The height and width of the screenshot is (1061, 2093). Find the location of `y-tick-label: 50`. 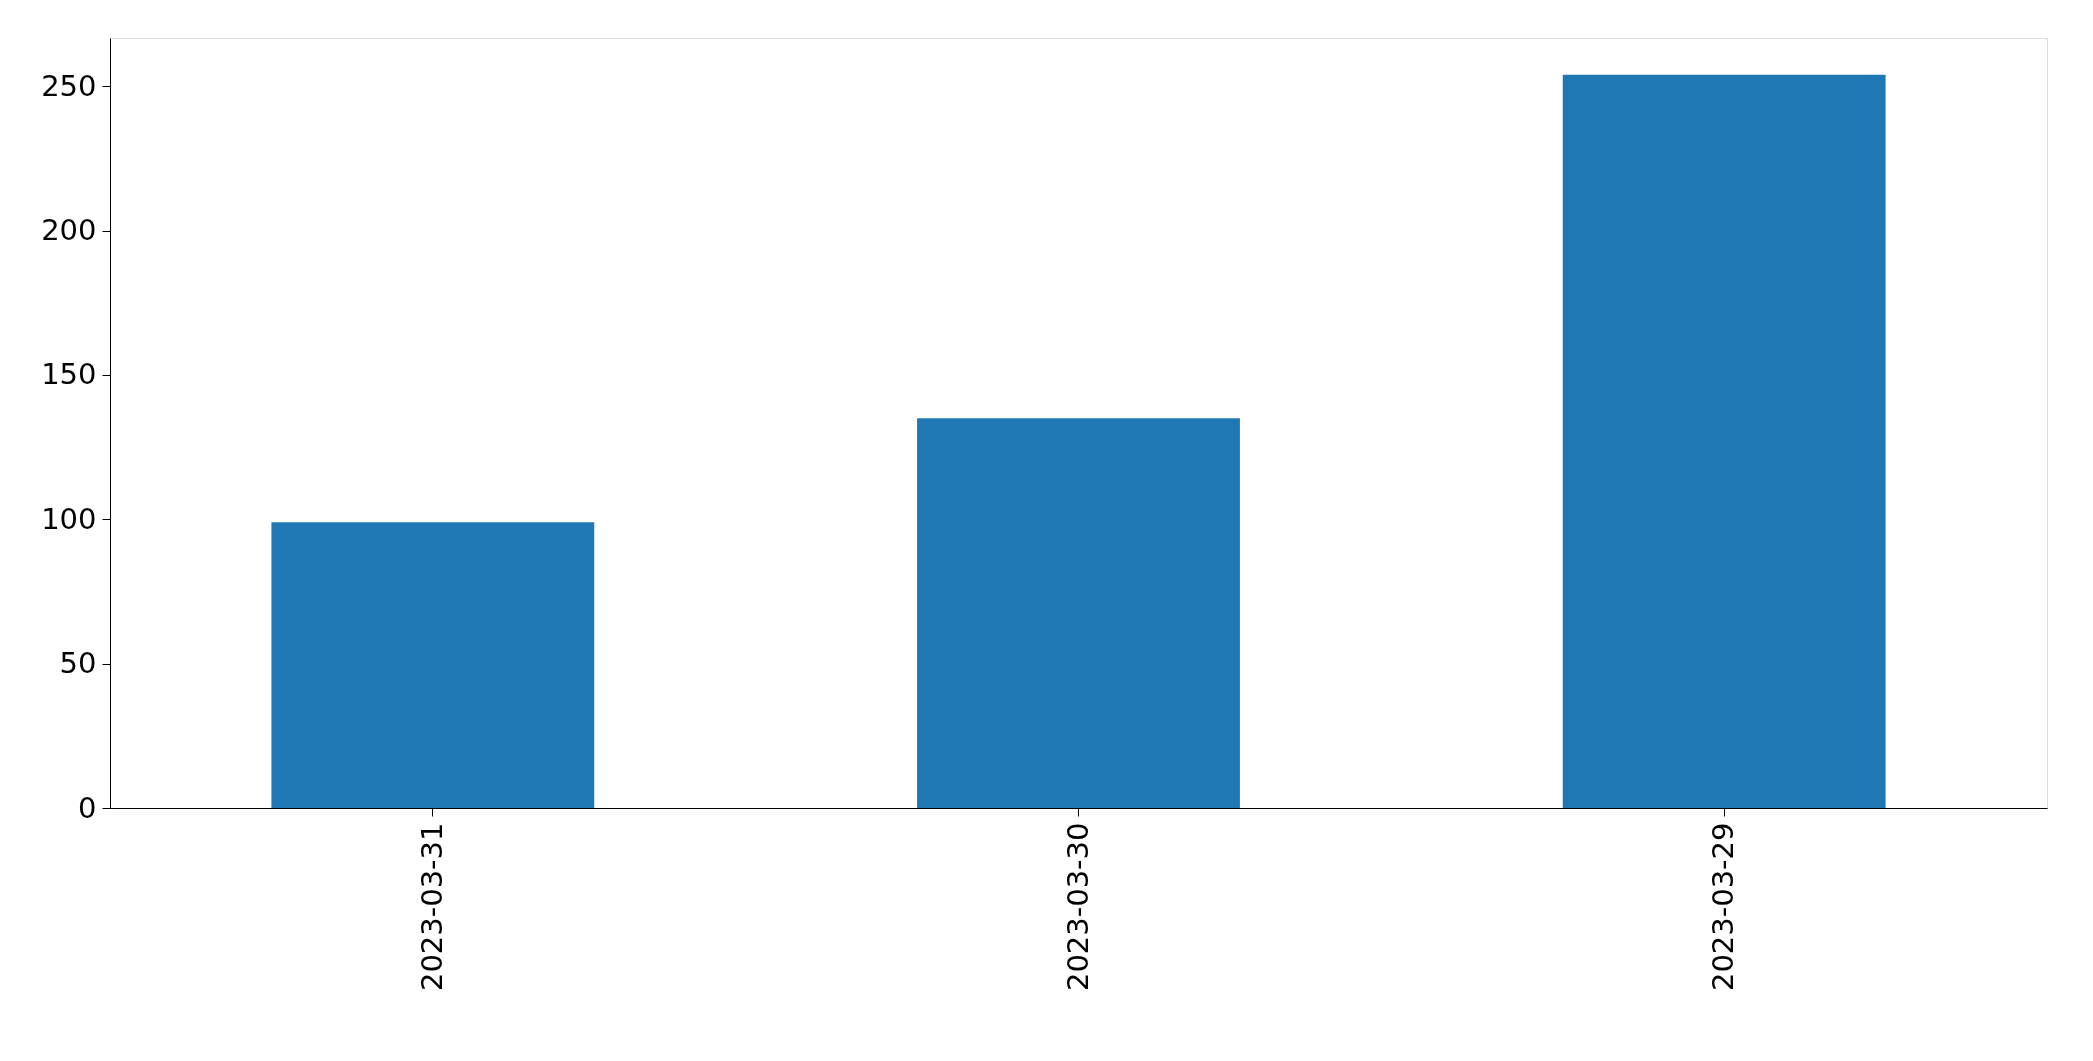

y-tick-label: 50 is located at coordinates (78, 663).